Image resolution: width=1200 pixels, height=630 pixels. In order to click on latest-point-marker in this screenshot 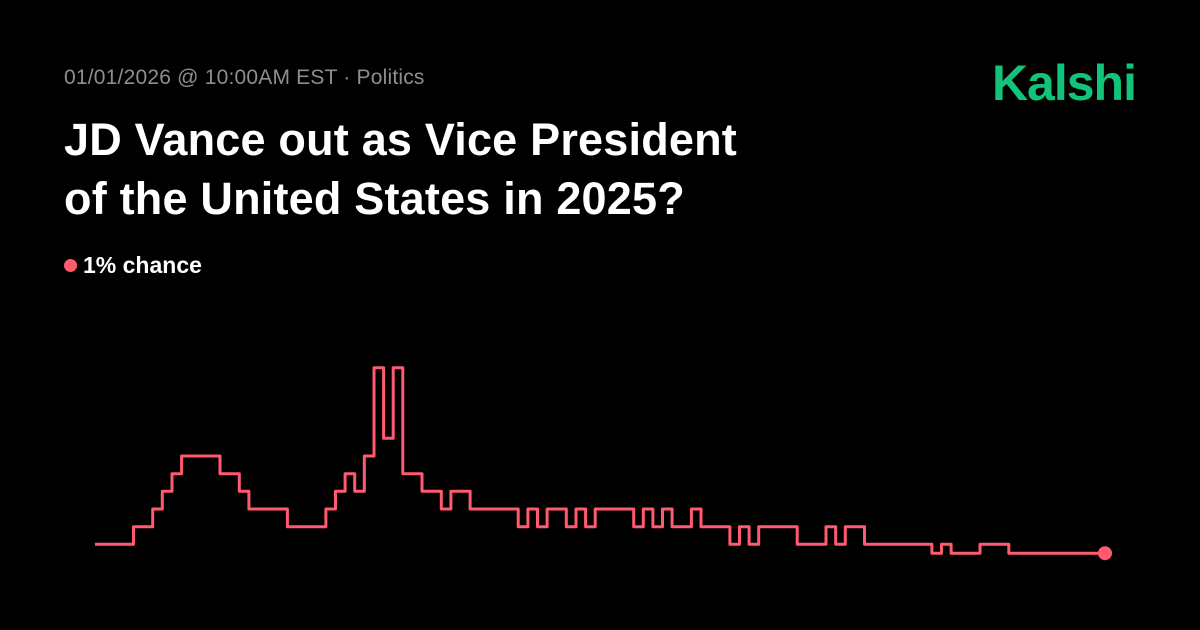, I will do `click(1105, 553)`.